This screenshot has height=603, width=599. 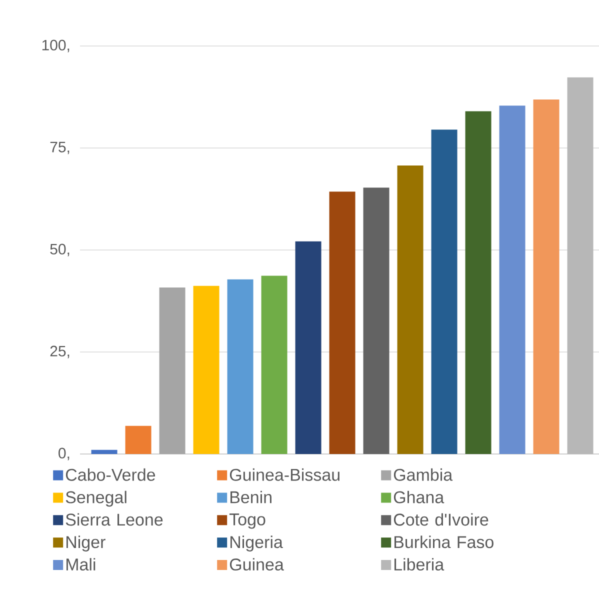 I want to click on y-tick-label: 25,, so click(x=60, y=352).